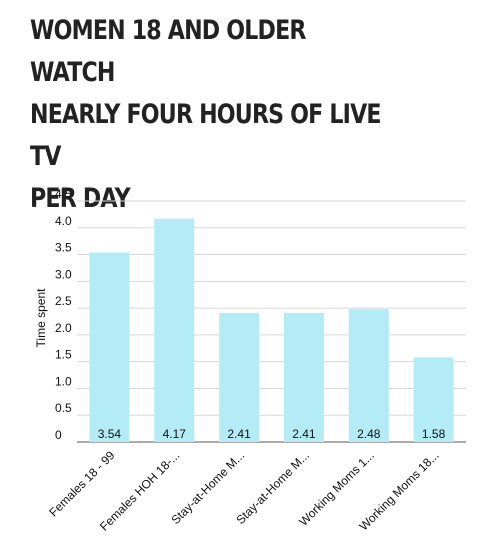 Image resolution: width=494 pixels, height=552 pixels. I want to click on y-tick-label: 1.5, so click(63, 355).